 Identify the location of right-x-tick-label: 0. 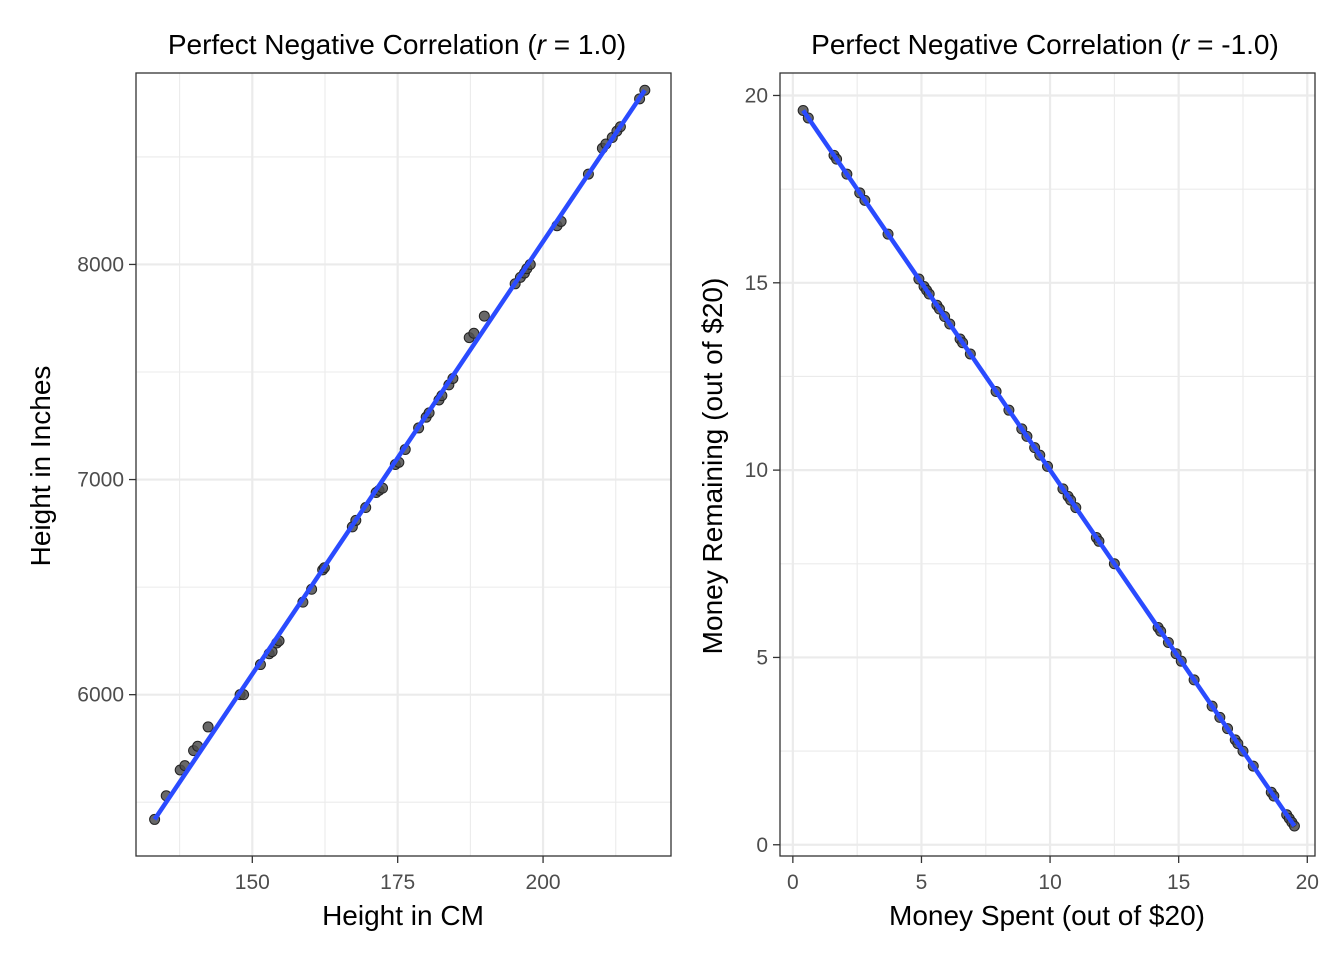
(793, 882).